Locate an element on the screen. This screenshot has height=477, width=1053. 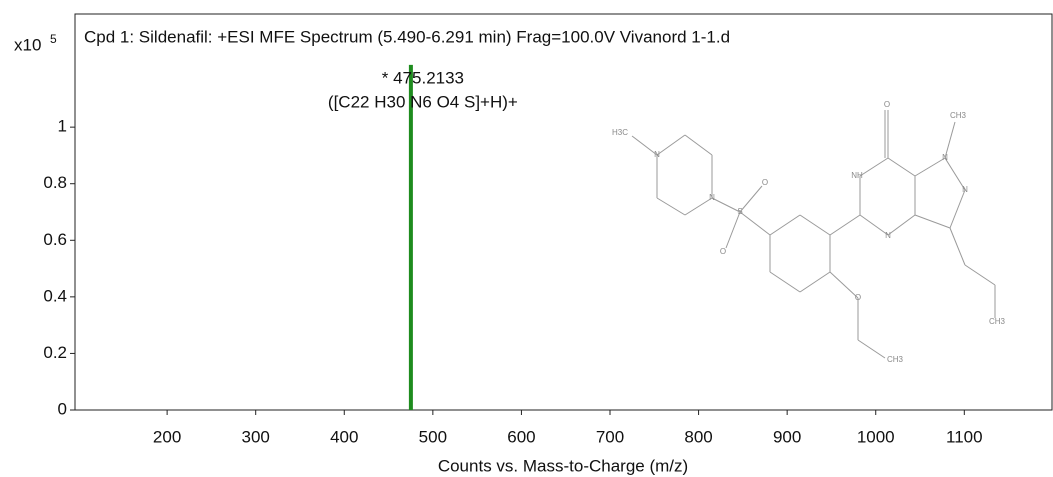
x-tick-label: 1000 is located at coordinates (876, 436).